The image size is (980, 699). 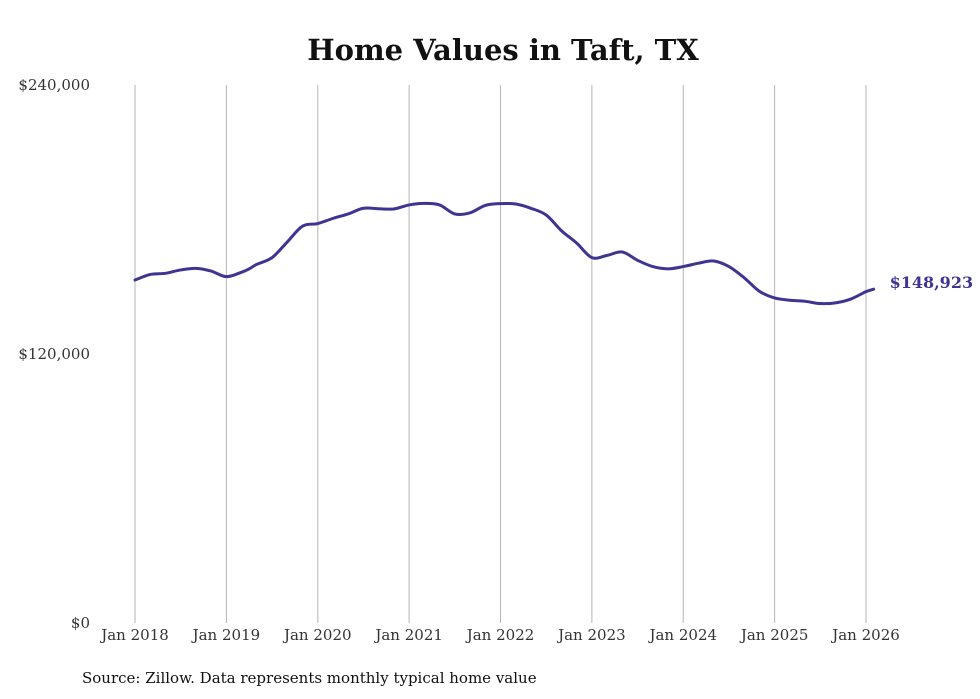 What do you see at coordinates (591, 635) in the screenshot?
I see `x-tick-label: Jan 2023` at bounding box center [591, 635].